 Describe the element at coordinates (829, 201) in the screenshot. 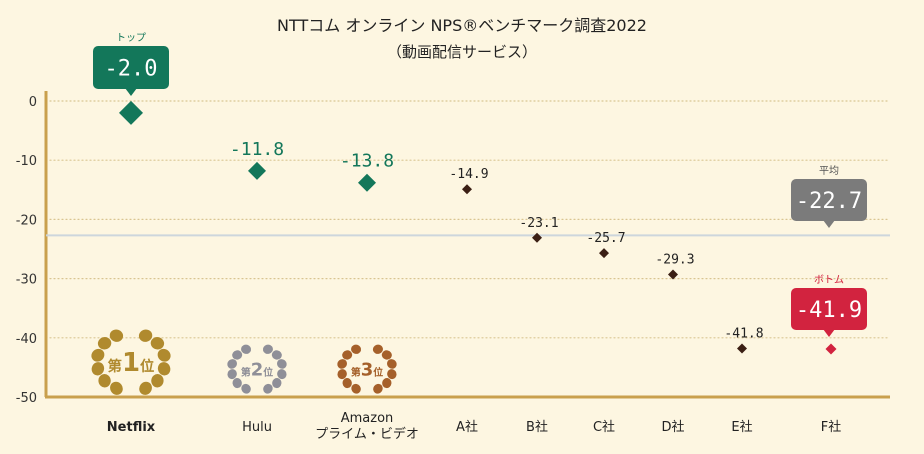

I see `average-callout-value: -22.7` at that location.